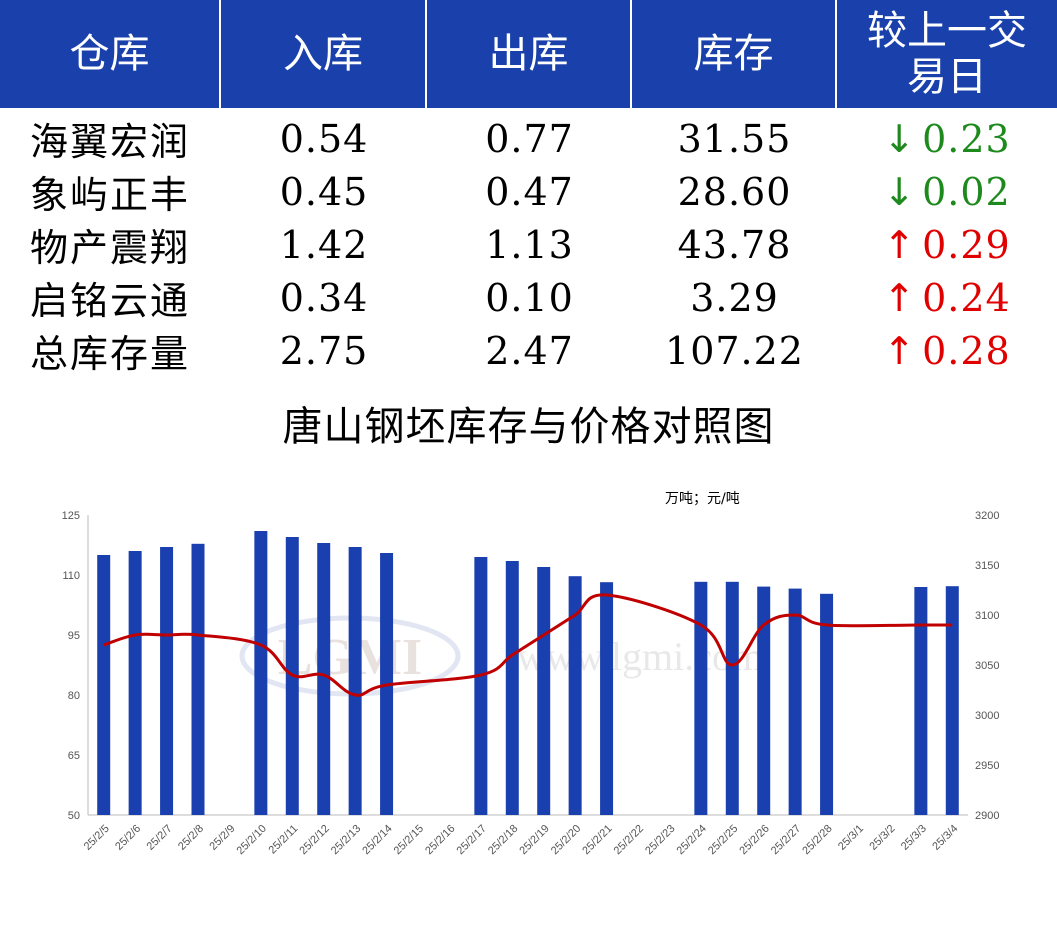 The height and width of the screenshot is (928, 1057). What do you see at coordinates (110, 248) in the screenshot?
I see `warehouse-name: 物产震翔` at bounding box center [110, 248].